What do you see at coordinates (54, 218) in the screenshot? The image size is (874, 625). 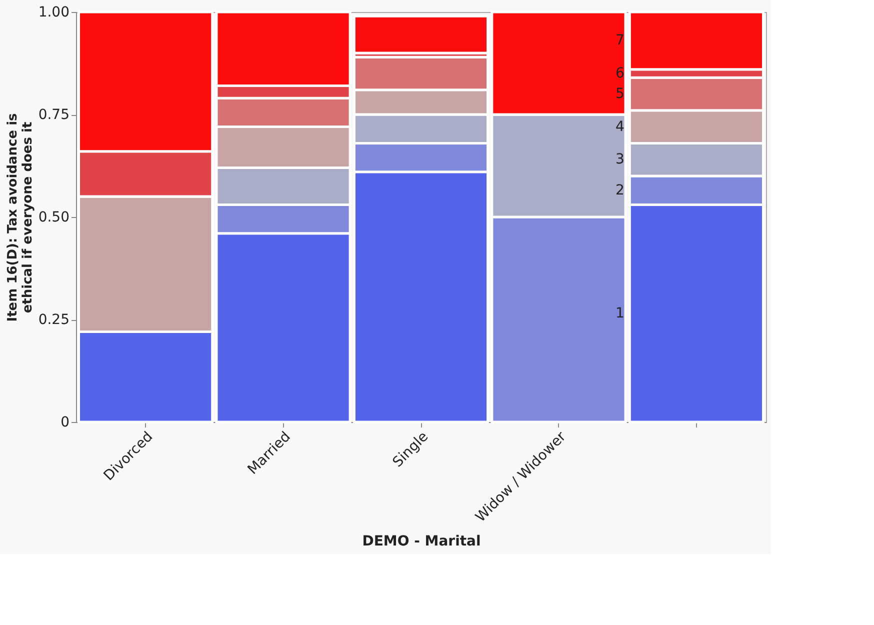 I see `y-tick-label: 0.50` at bounding box center [54, 218].